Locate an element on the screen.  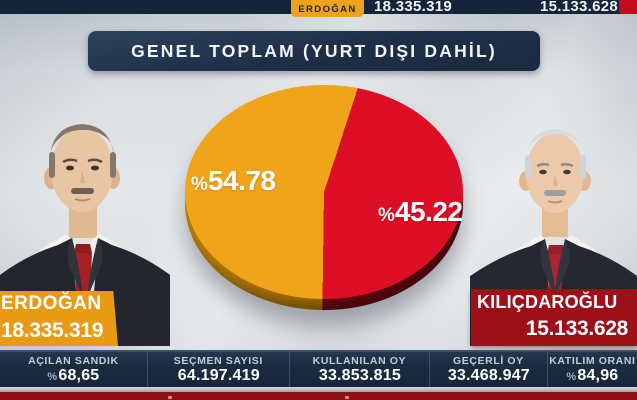
separator-strip is located at coordinates (318, 389).